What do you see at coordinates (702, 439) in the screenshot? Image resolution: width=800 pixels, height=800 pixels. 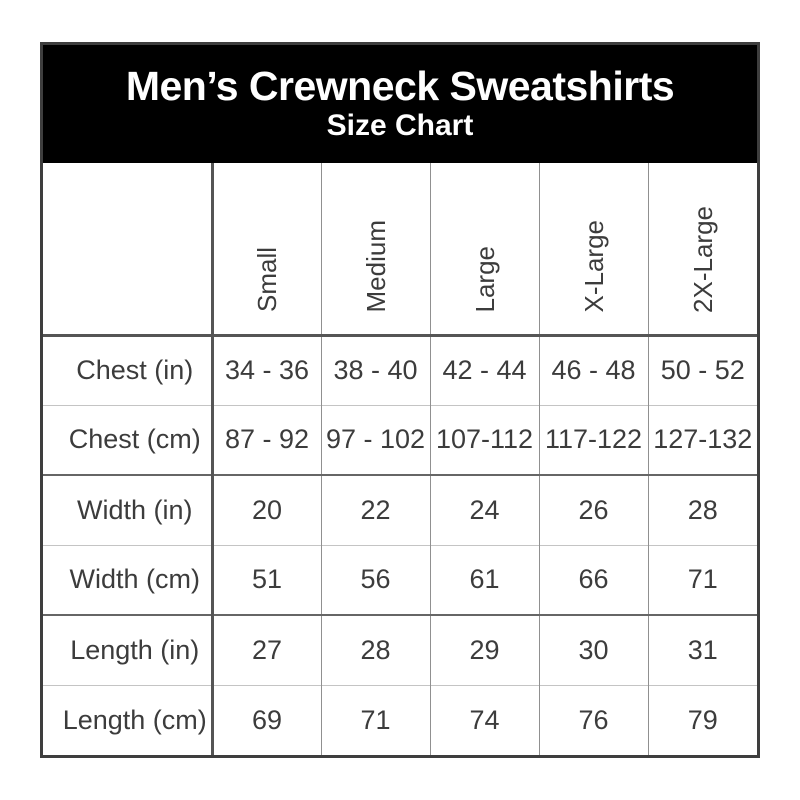 I see `size-cell: 127-132` at bounding box center [702, 439].